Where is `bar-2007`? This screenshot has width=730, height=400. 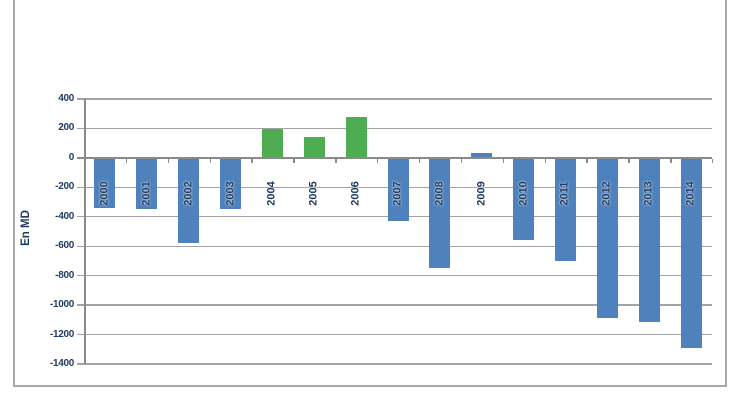 bar-2007 is located at coordinates (398, 189).